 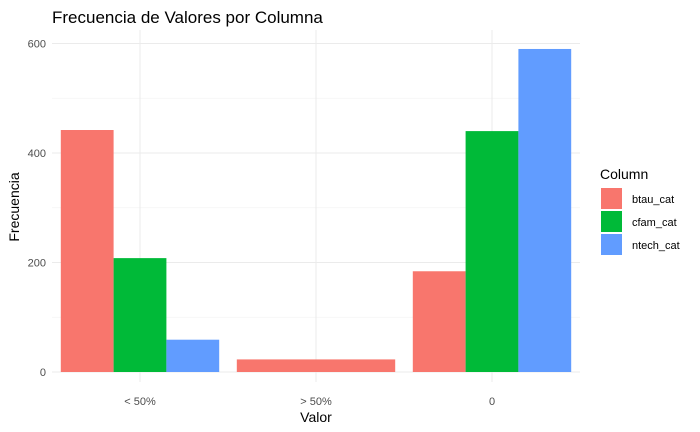 What do you see at coordinates (37, 209) in the screenshot?
I see `y-axis-ticks: 0 200 400 600` at bounding box center [37, 209].